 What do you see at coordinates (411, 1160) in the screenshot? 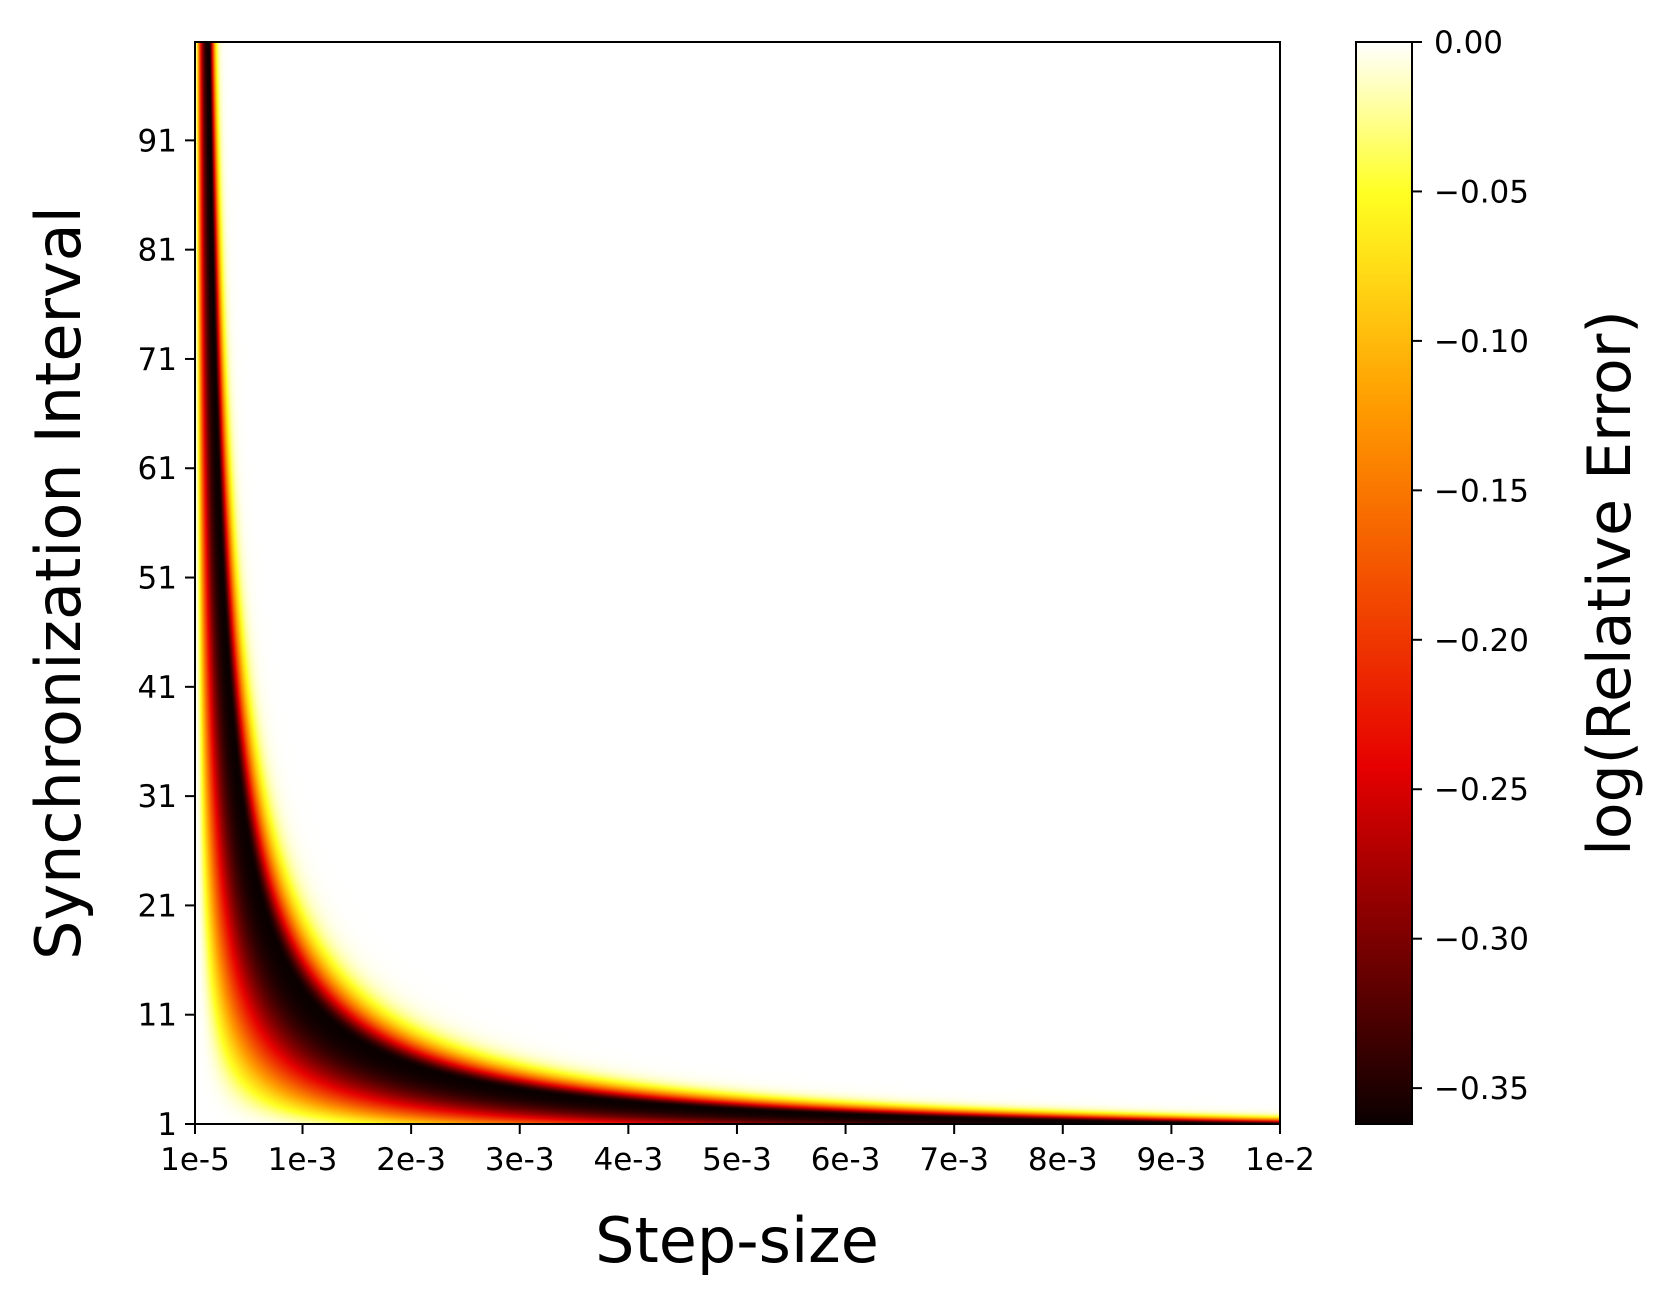
I see `x-tick-label: 2e-3` at bounding box center [411, 1160].